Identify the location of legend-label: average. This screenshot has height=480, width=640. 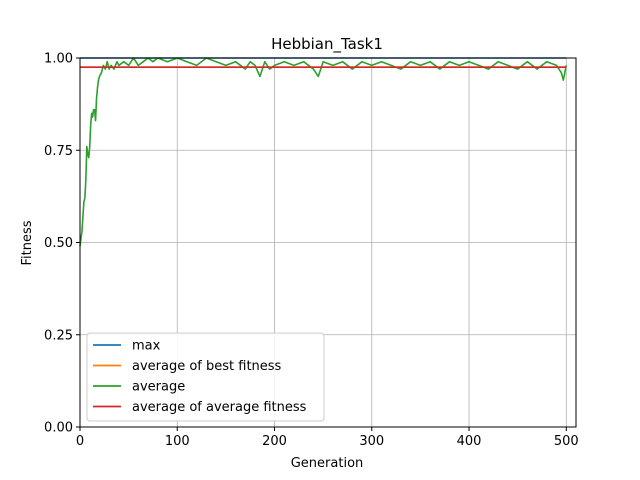
(158, 387).